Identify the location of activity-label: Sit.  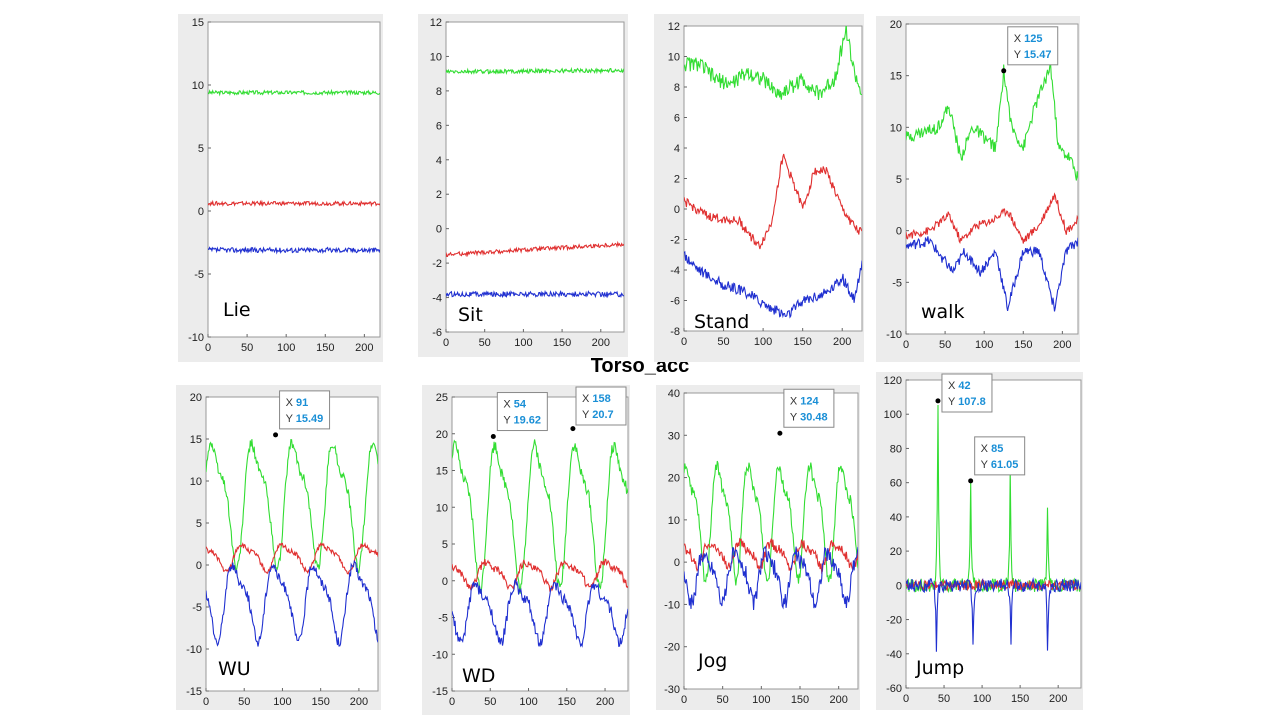
(470, 315).